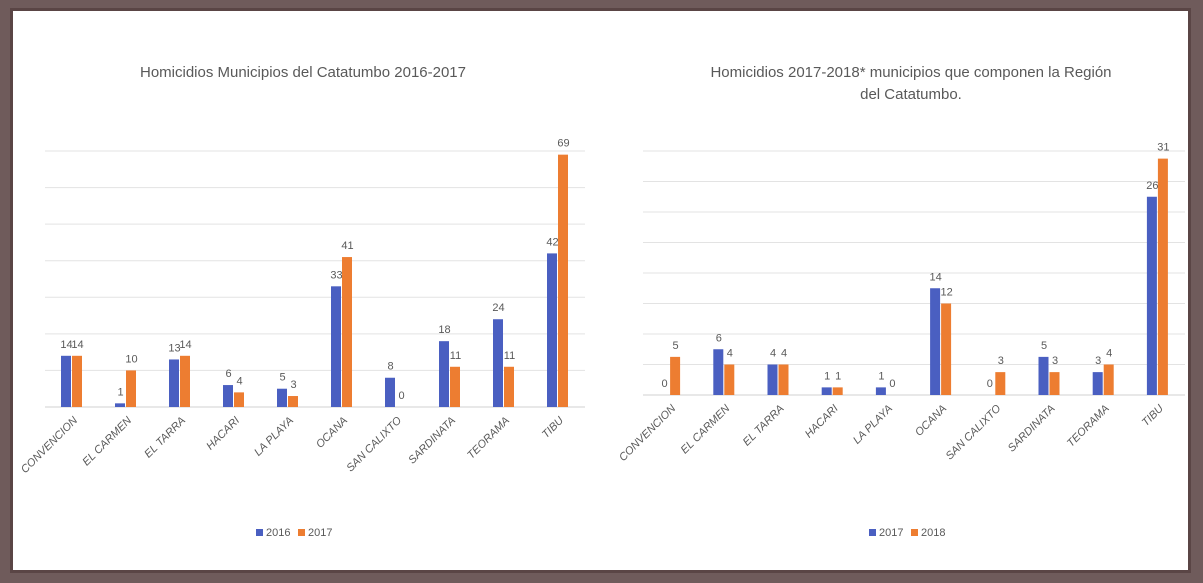 The height and width of the screenshot is (583, 1203). What do you see at coordinates (933, 533) in the screenshot?
I see `legend-label: 2018` at bounding box center [933, 533].